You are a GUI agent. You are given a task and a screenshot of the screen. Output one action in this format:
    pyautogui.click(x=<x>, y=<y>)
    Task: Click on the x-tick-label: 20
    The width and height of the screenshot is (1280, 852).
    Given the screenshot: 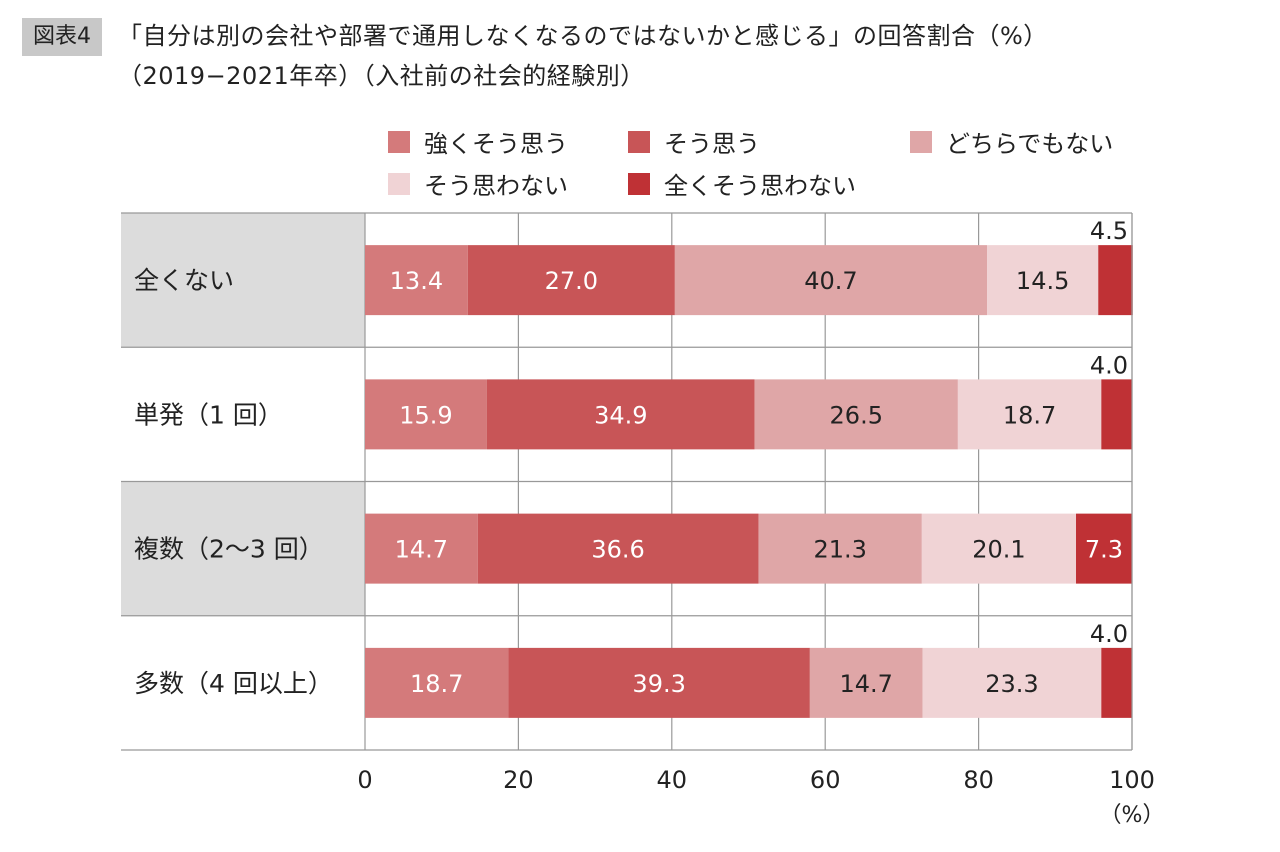 What is the action you would take?
    pyautogui.click(x=518, y=780)
    